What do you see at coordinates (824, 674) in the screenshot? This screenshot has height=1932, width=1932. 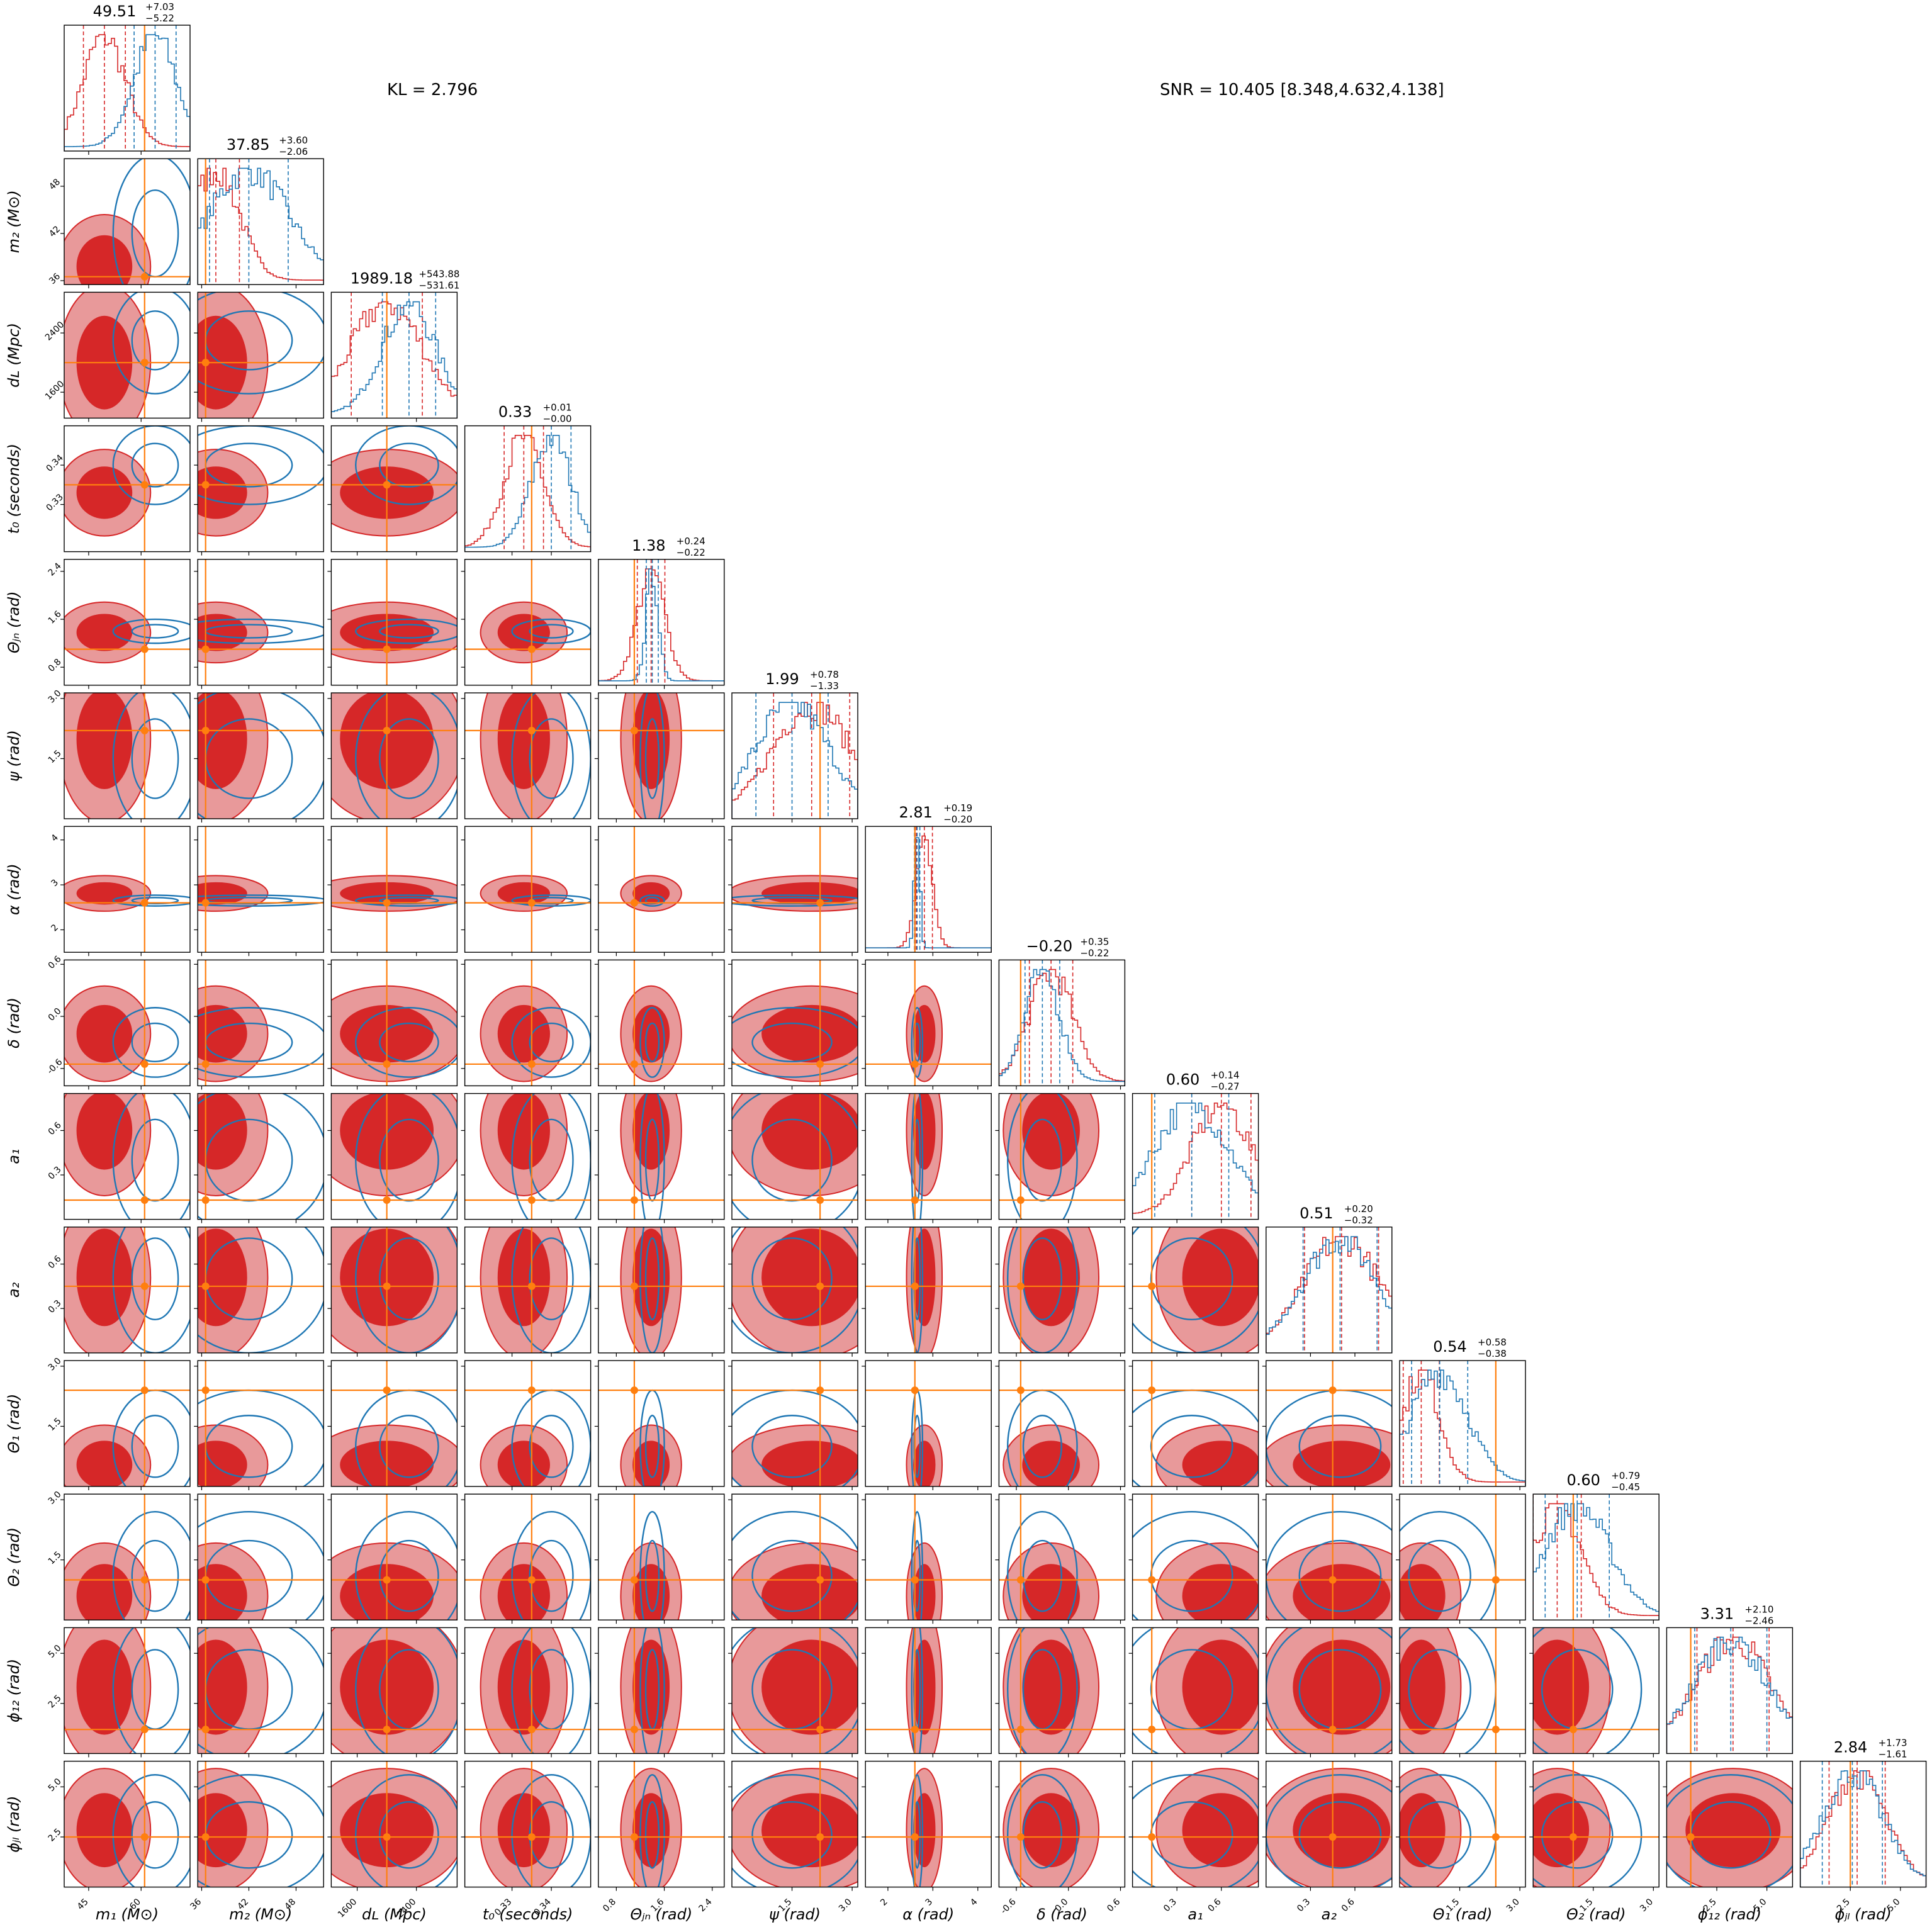 I see `histogram-title-plus: +0.78` at bounding box center [824, 674].